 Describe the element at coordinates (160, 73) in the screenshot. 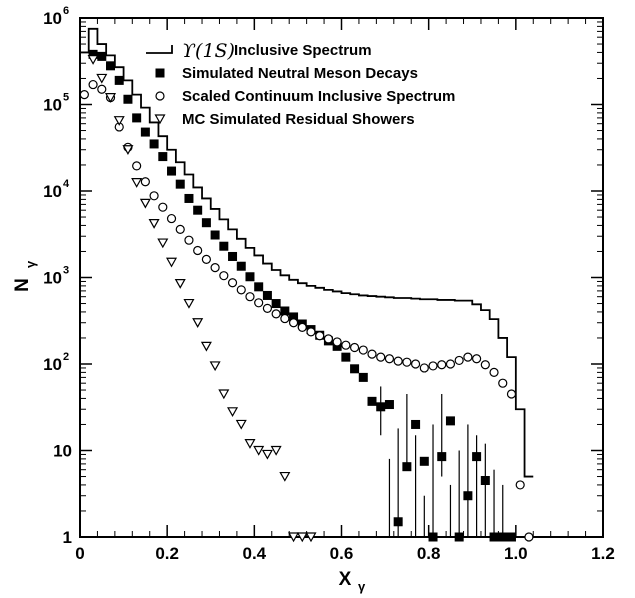

I see `legend-symbol-filled-square` at that location.